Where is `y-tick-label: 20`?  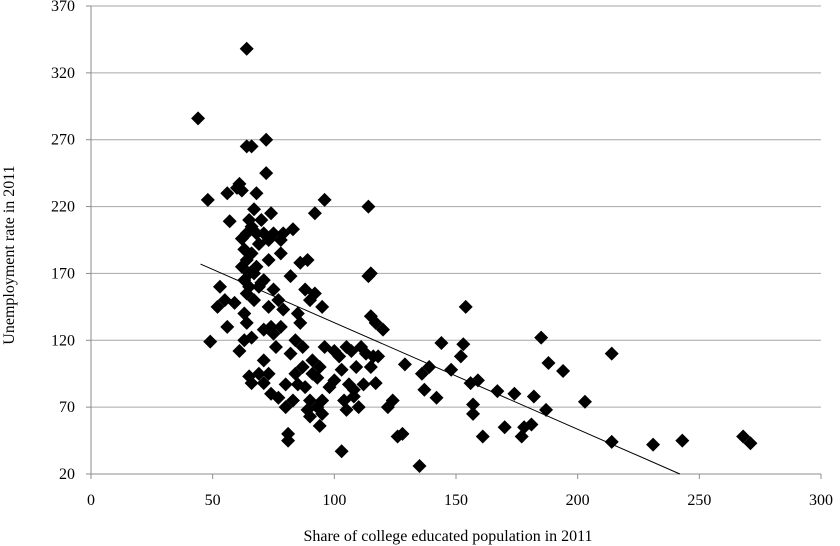
y-tick-label: 20 is located at coordinates (67, 474).